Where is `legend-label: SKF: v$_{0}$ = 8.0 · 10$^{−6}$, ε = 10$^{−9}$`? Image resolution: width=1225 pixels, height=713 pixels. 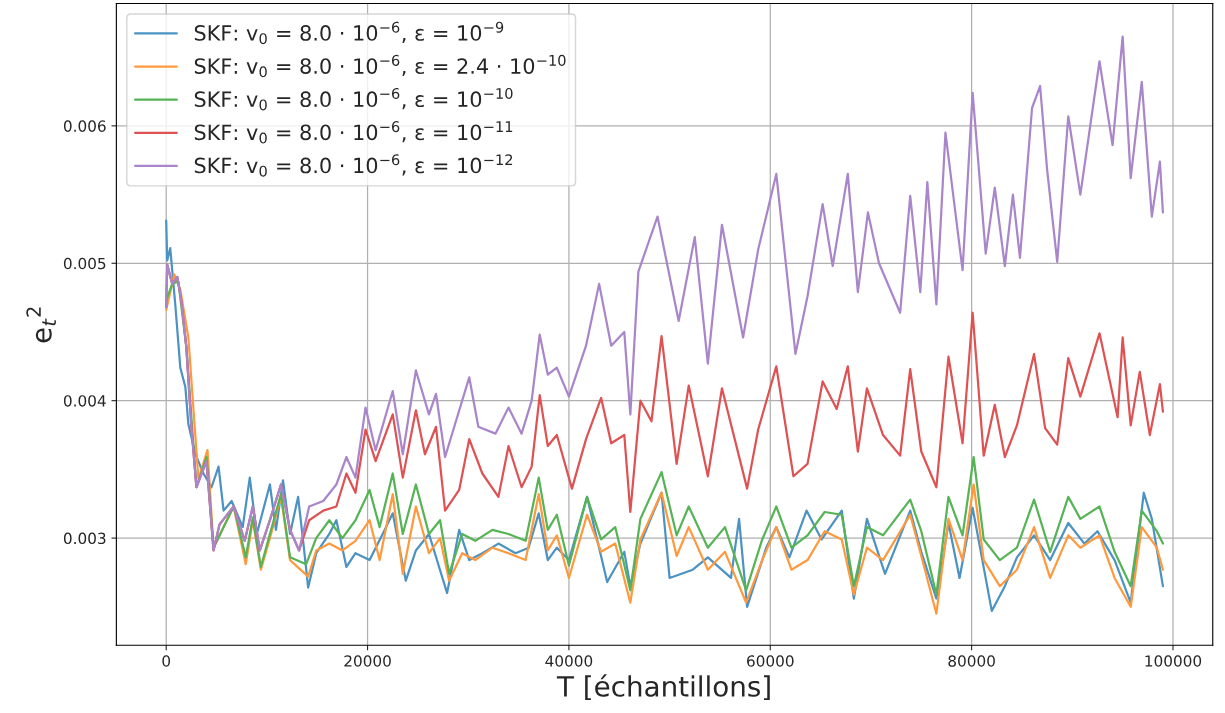
legend-label: SKF: v$_{0}$ = 8.0 · 10$^{−6}$, ε = 10$^{−9}$ is located at coordinates (349, 33).